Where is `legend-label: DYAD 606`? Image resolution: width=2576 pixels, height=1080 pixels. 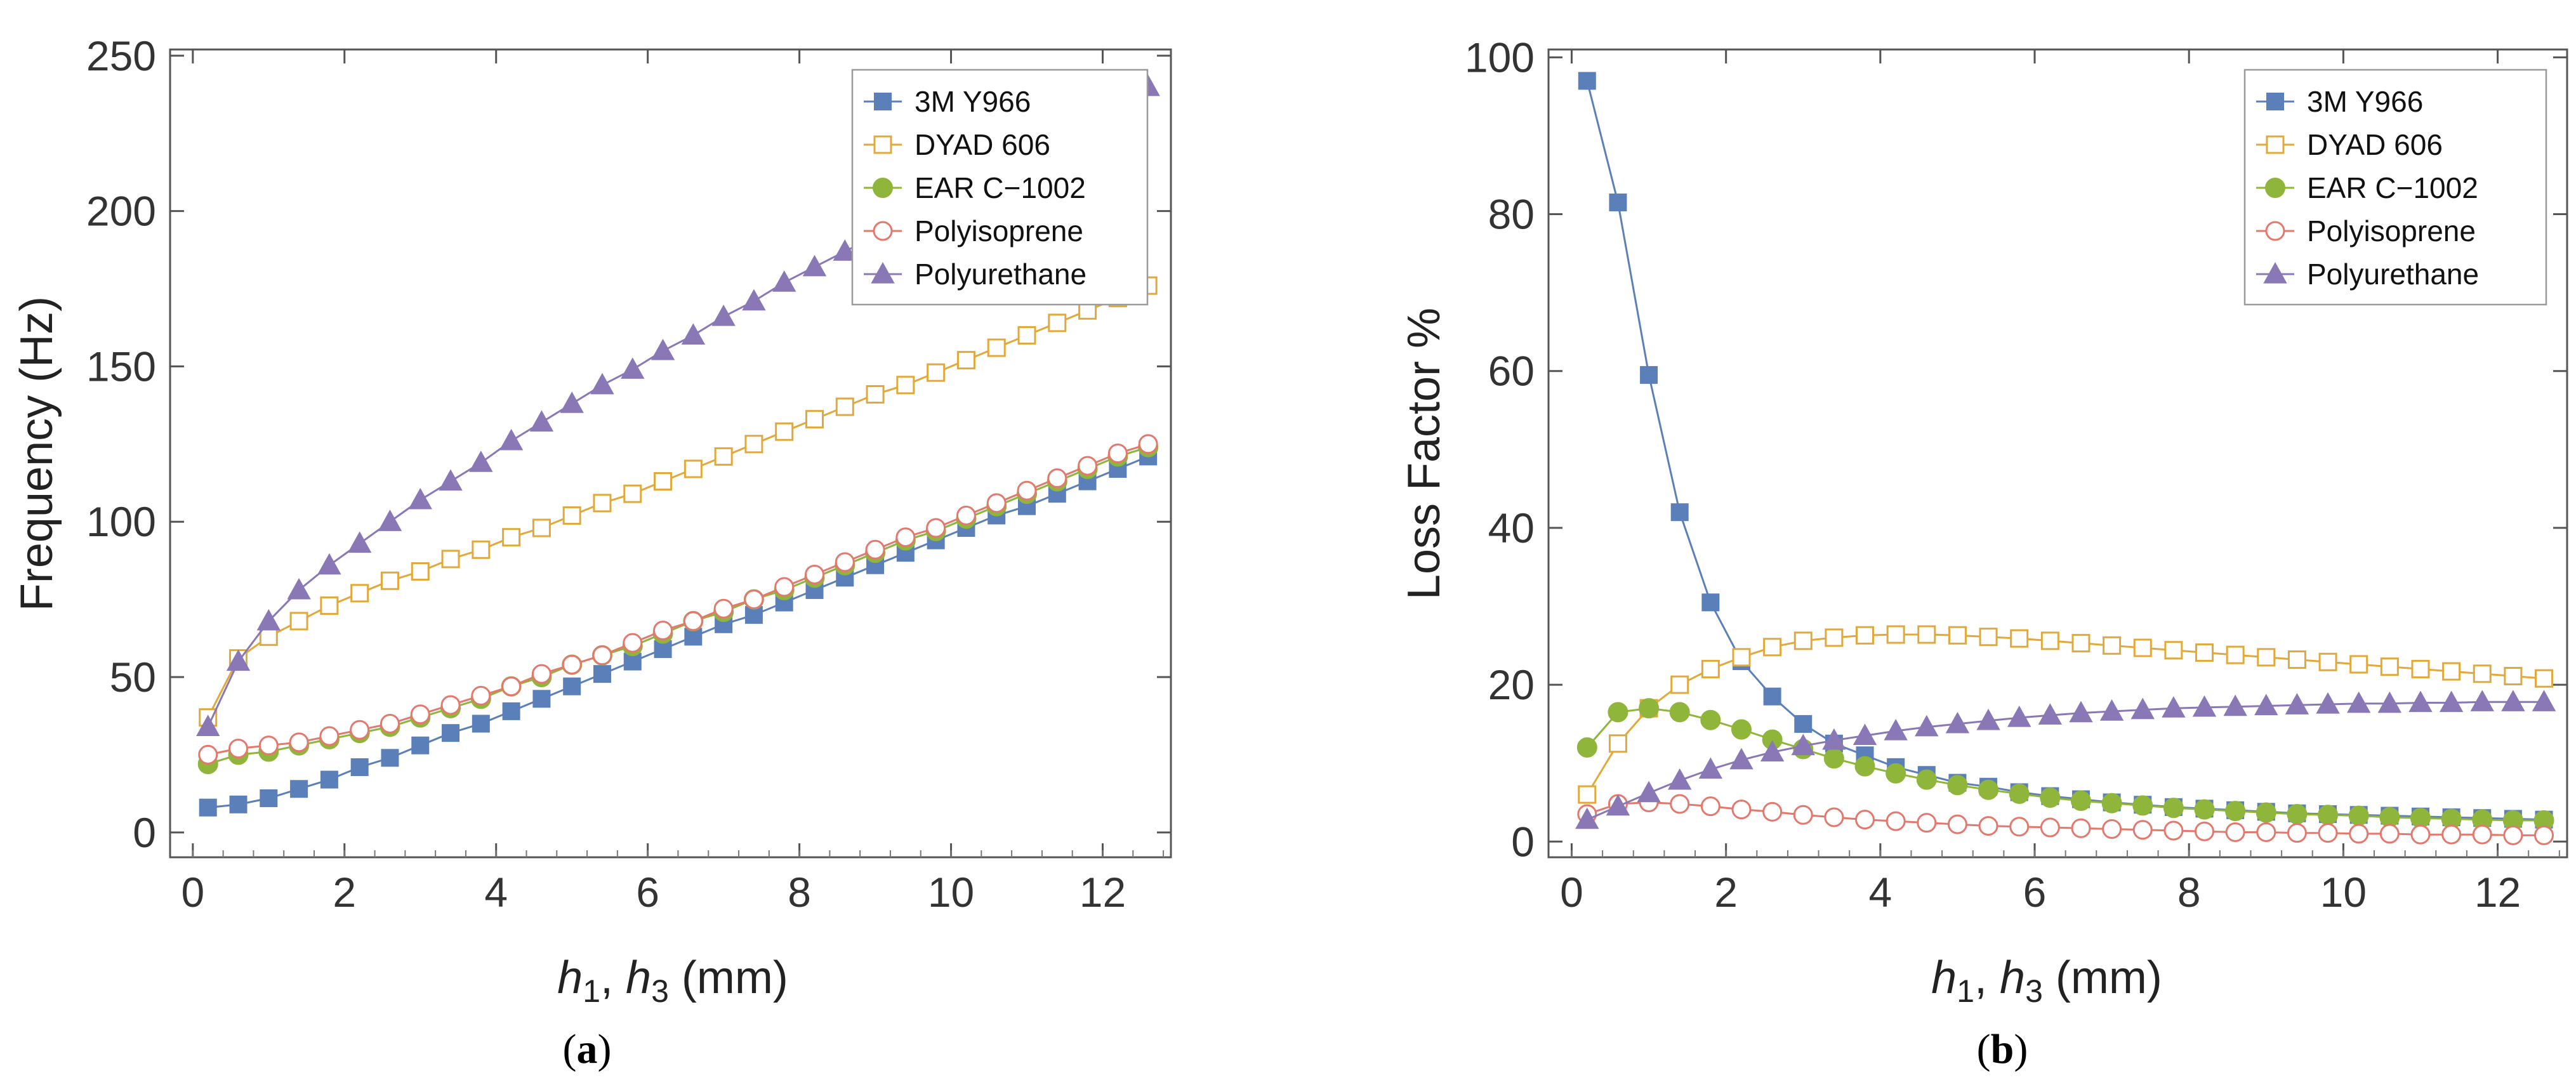 legend-label: DYAD 606 is located at coordinates (2375, 144).